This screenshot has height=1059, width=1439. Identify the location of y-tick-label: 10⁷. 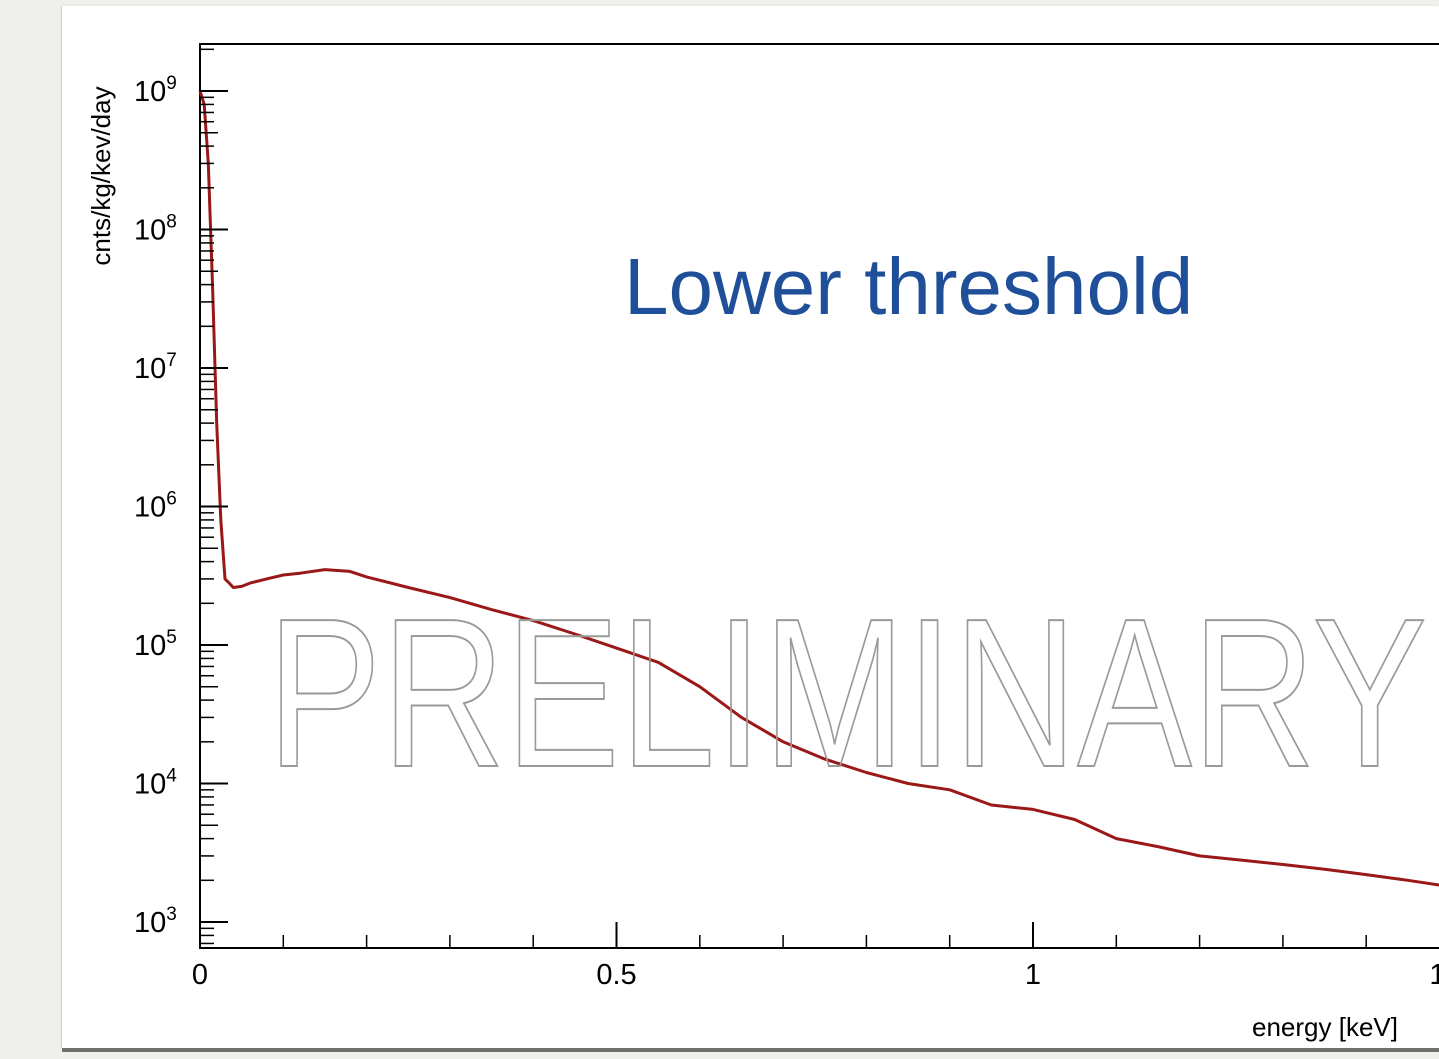
(155, 367).